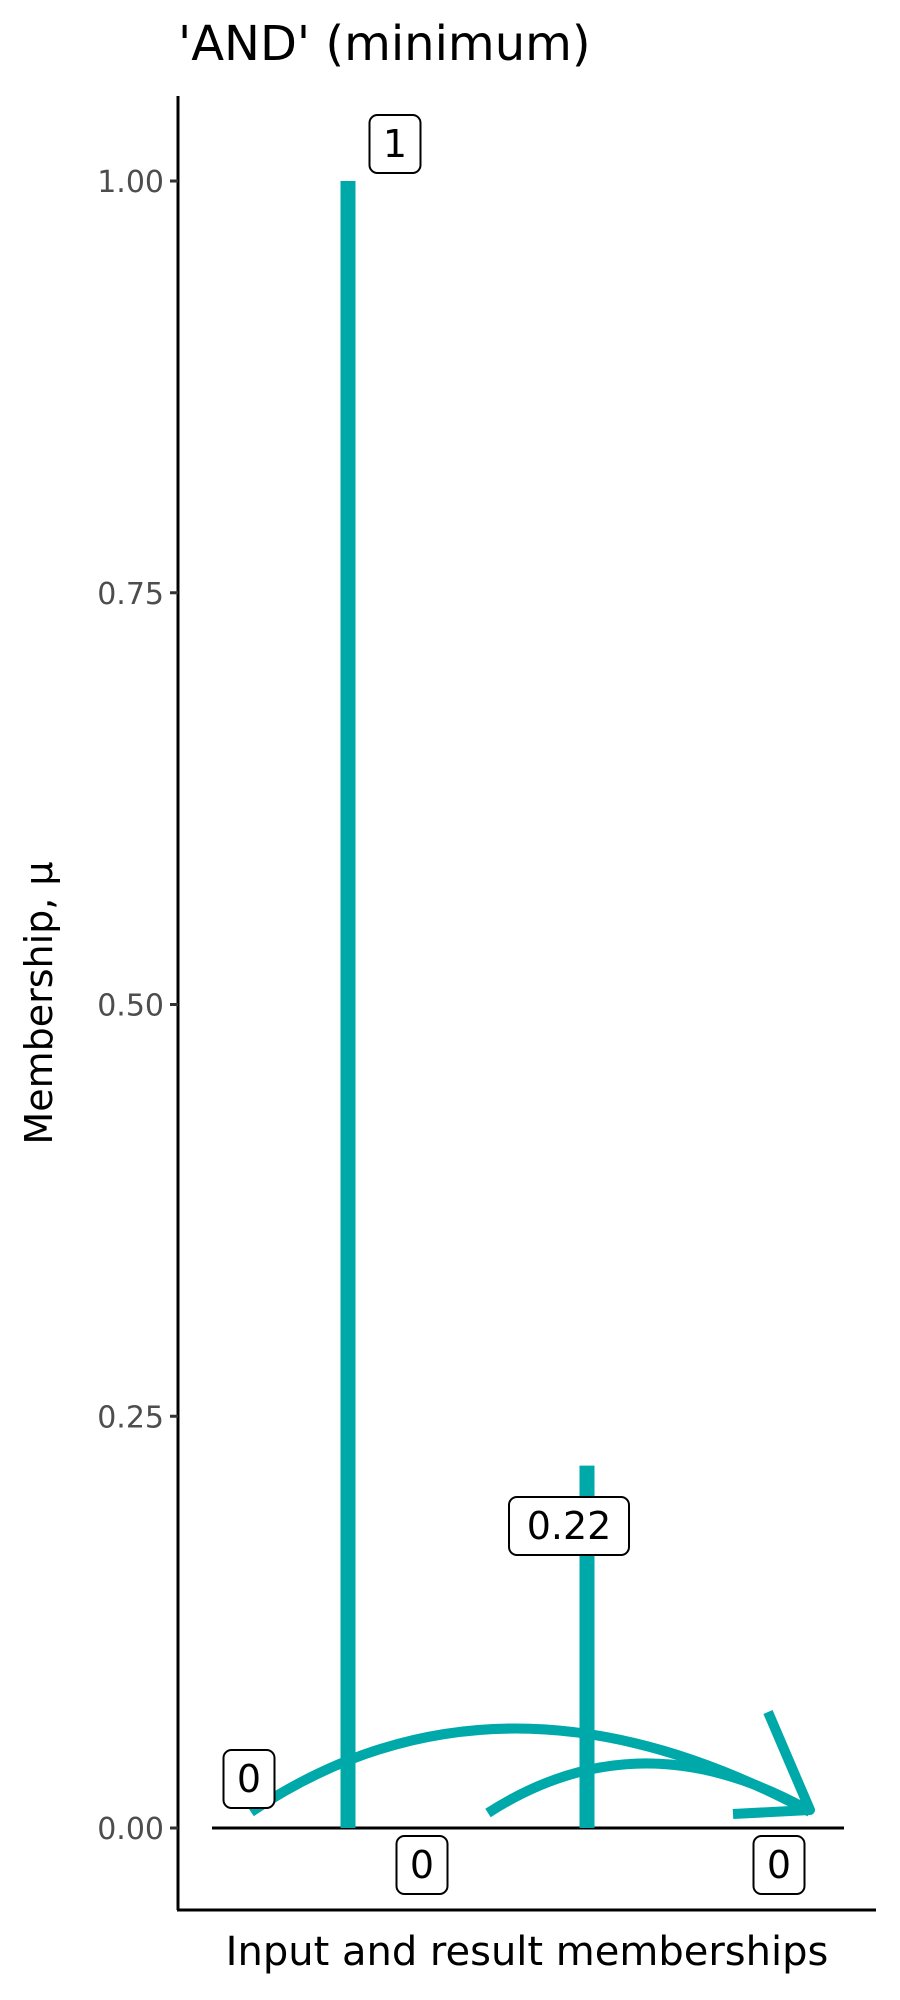 The image size is (900, 2000). What do you see at coordinates (130, 594) in the screenshot?
I see `y-tick-label: 0.75` at bounding box center [130, 594].